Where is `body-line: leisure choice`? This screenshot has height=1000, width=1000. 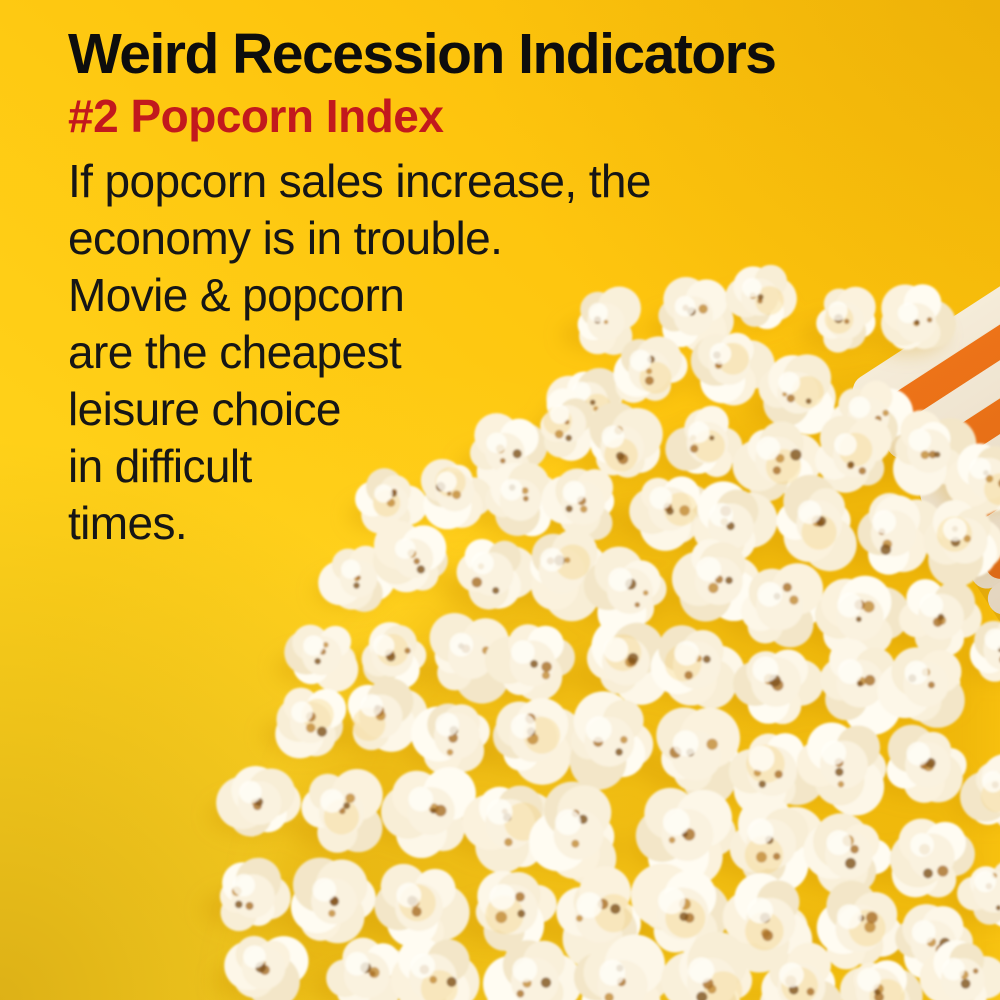 body-line: leisure choice is located at coordinates (204, 409).